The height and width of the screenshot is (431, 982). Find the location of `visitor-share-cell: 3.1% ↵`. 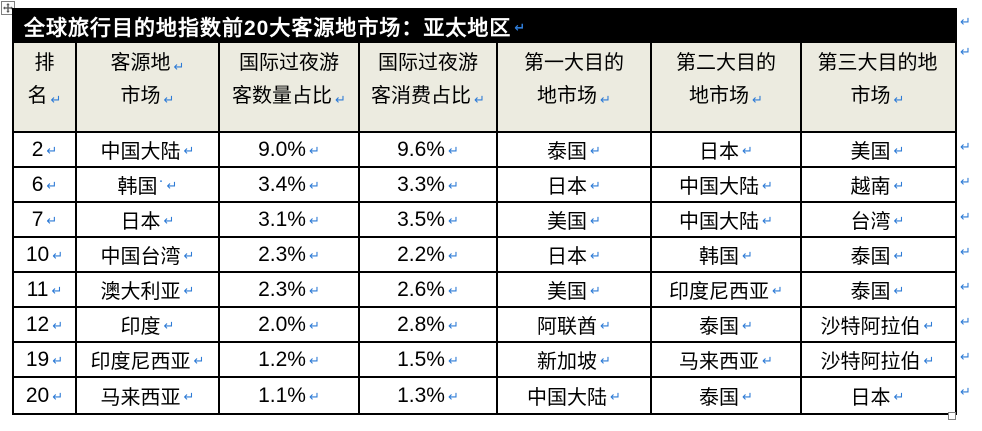

visitor-share-cell: 3.1% ↵ is located at coordinates (290, 219).